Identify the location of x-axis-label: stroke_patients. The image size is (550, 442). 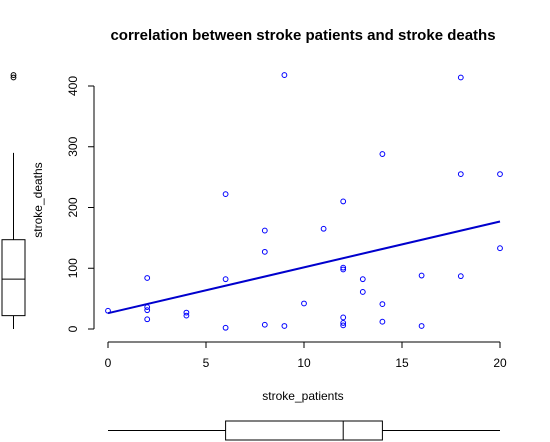
(302, 396).